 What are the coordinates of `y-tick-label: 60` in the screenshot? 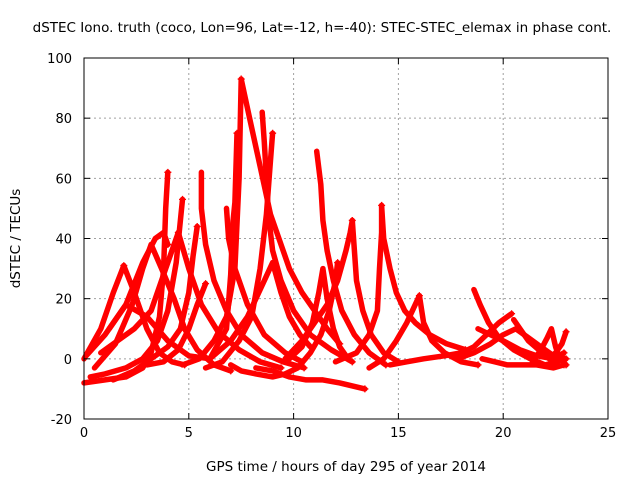 It's located at (63, 179).